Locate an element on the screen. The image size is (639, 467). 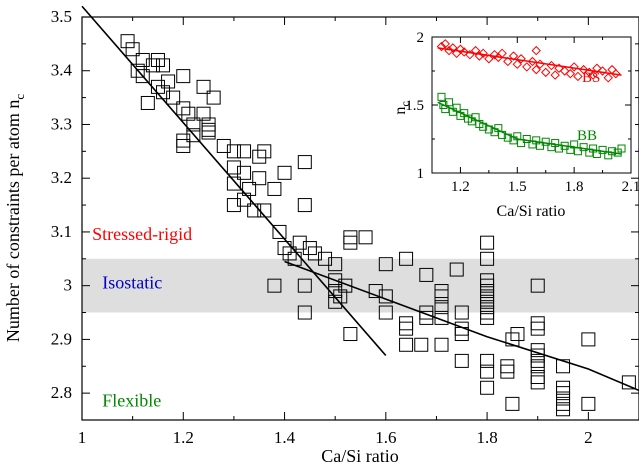
inset-fit-line is located at coordinates (529, 128).